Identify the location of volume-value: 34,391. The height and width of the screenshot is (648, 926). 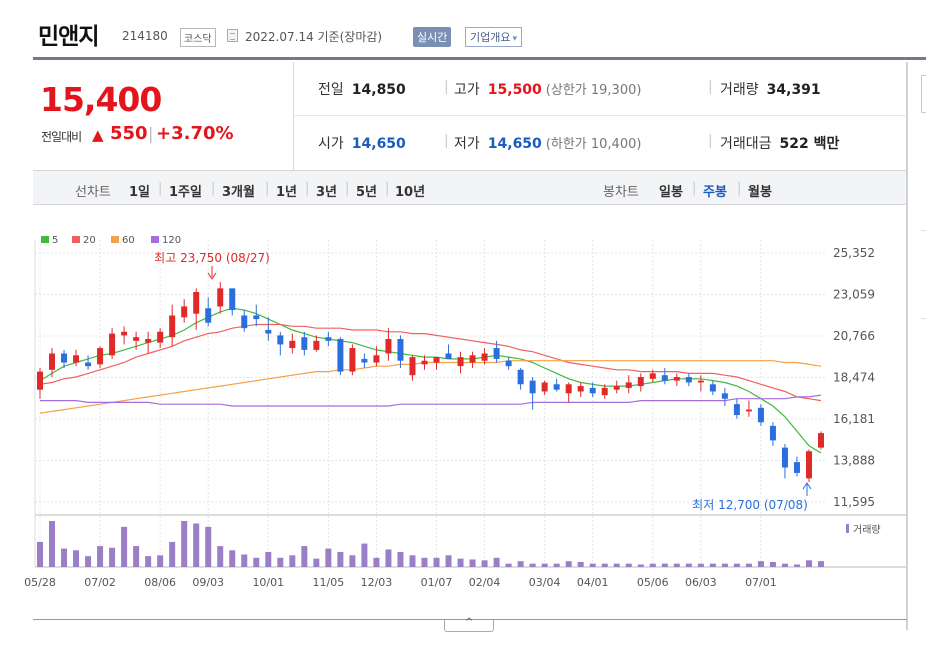
(793, 90).